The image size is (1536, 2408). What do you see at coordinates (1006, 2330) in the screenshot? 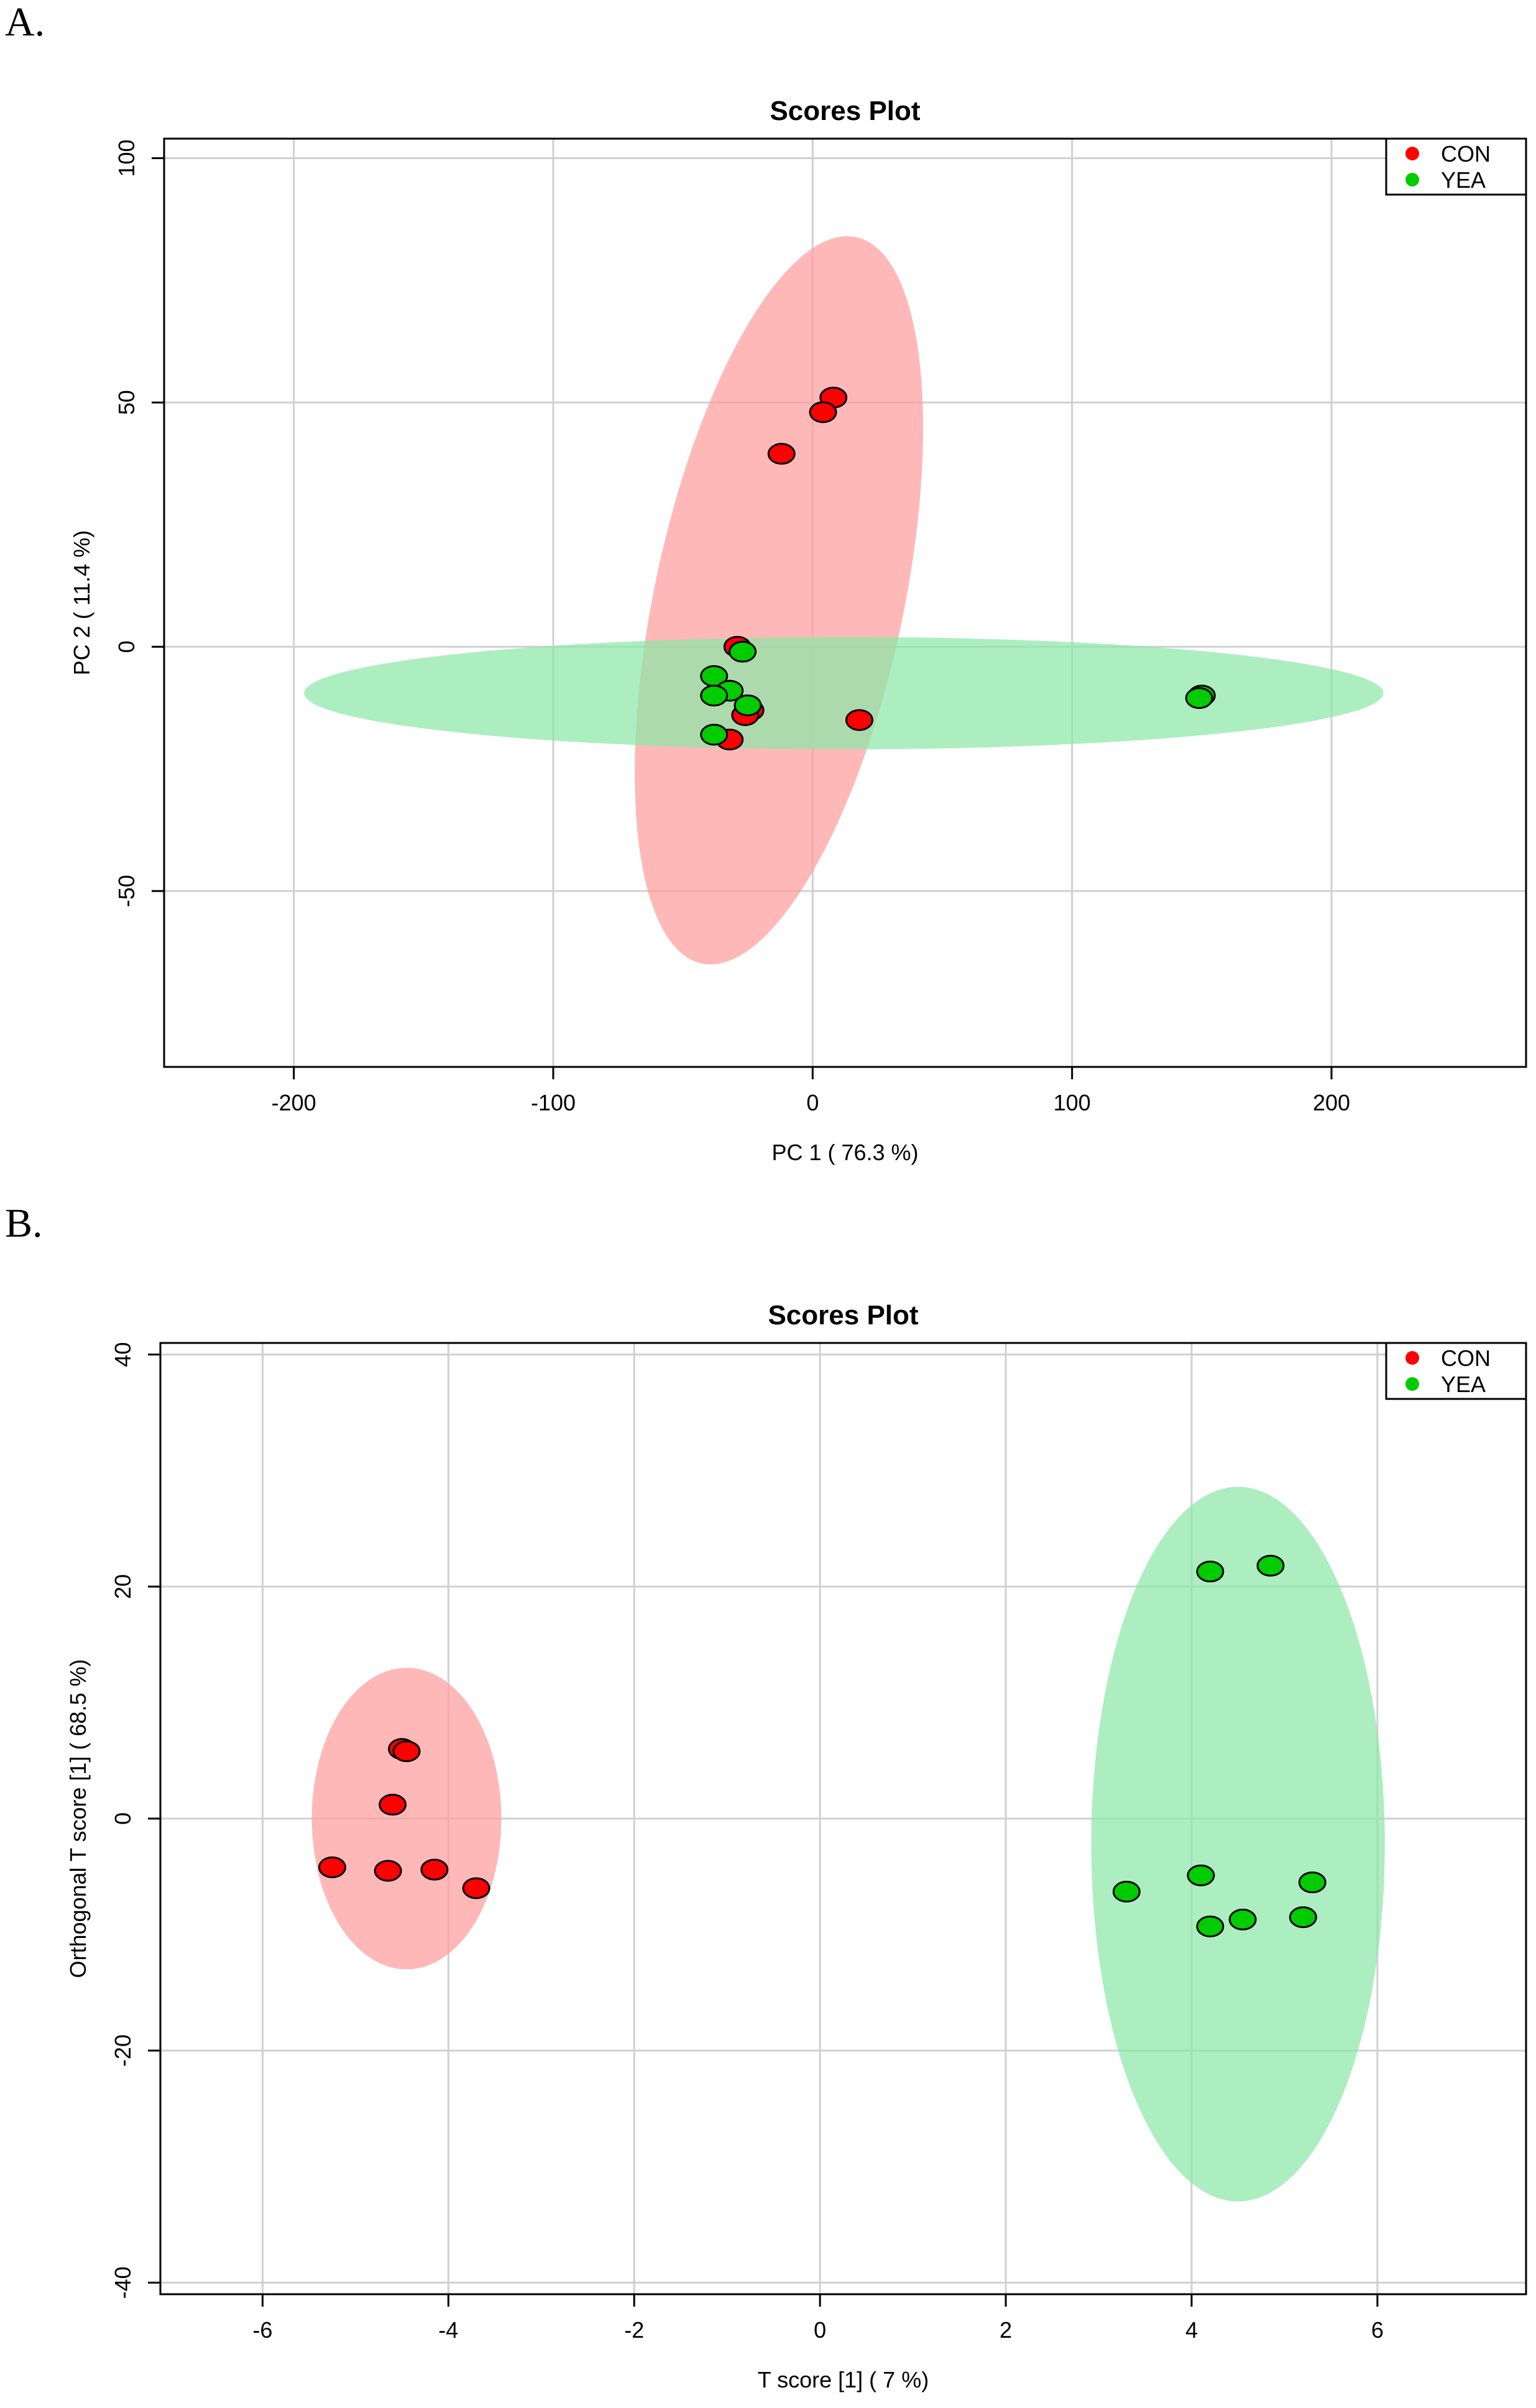
I see `x-tick-label: 2` at bounding box center [1006, 2330].